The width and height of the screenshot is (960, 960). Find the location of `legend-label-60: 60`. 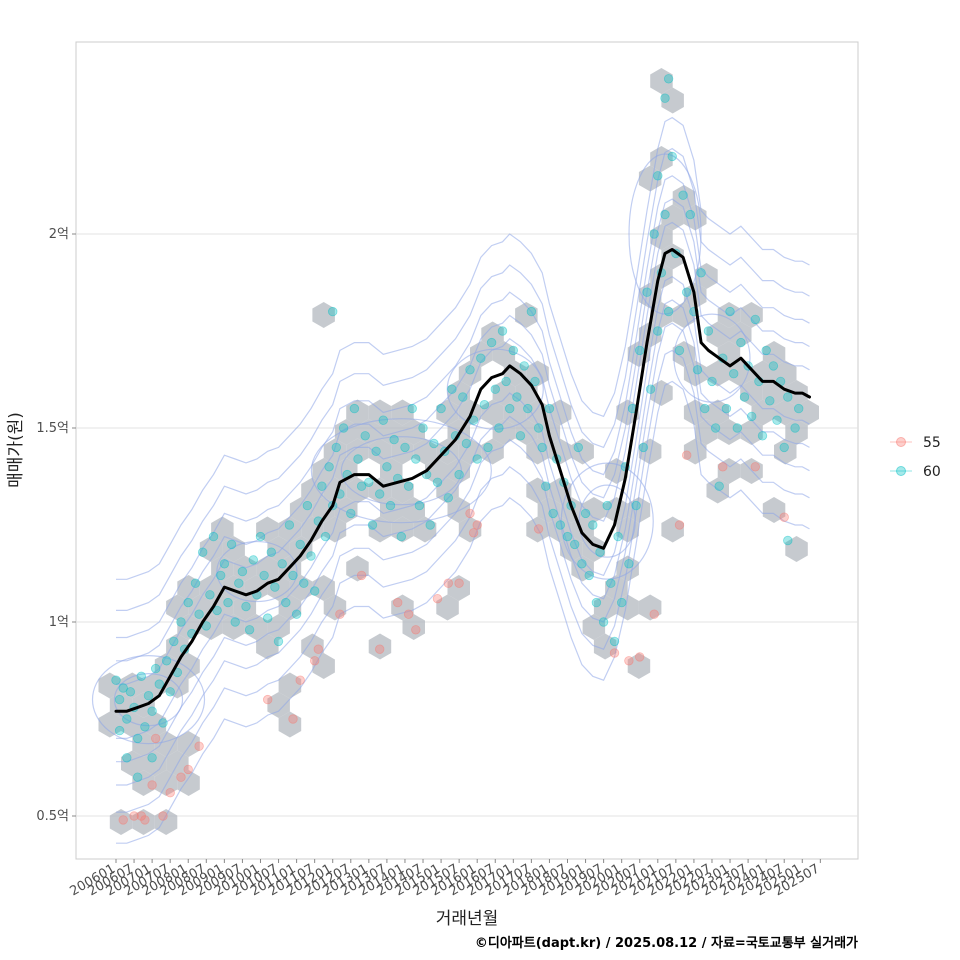

legend-label-60: 60 is located at coordinates (932, 472).